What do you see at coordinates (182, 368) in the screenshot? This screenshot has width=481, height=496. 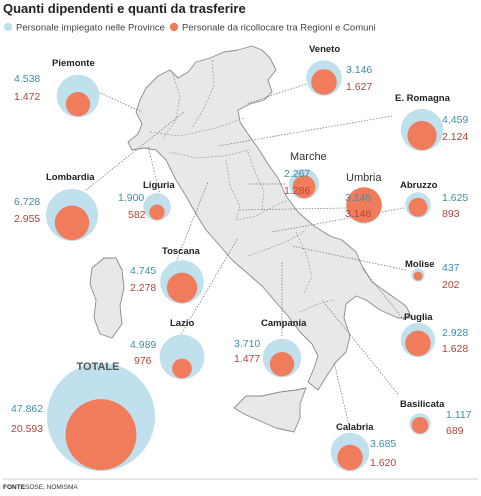 I see `circle-ricollocare-lazio` at bounding box center [182, 368].